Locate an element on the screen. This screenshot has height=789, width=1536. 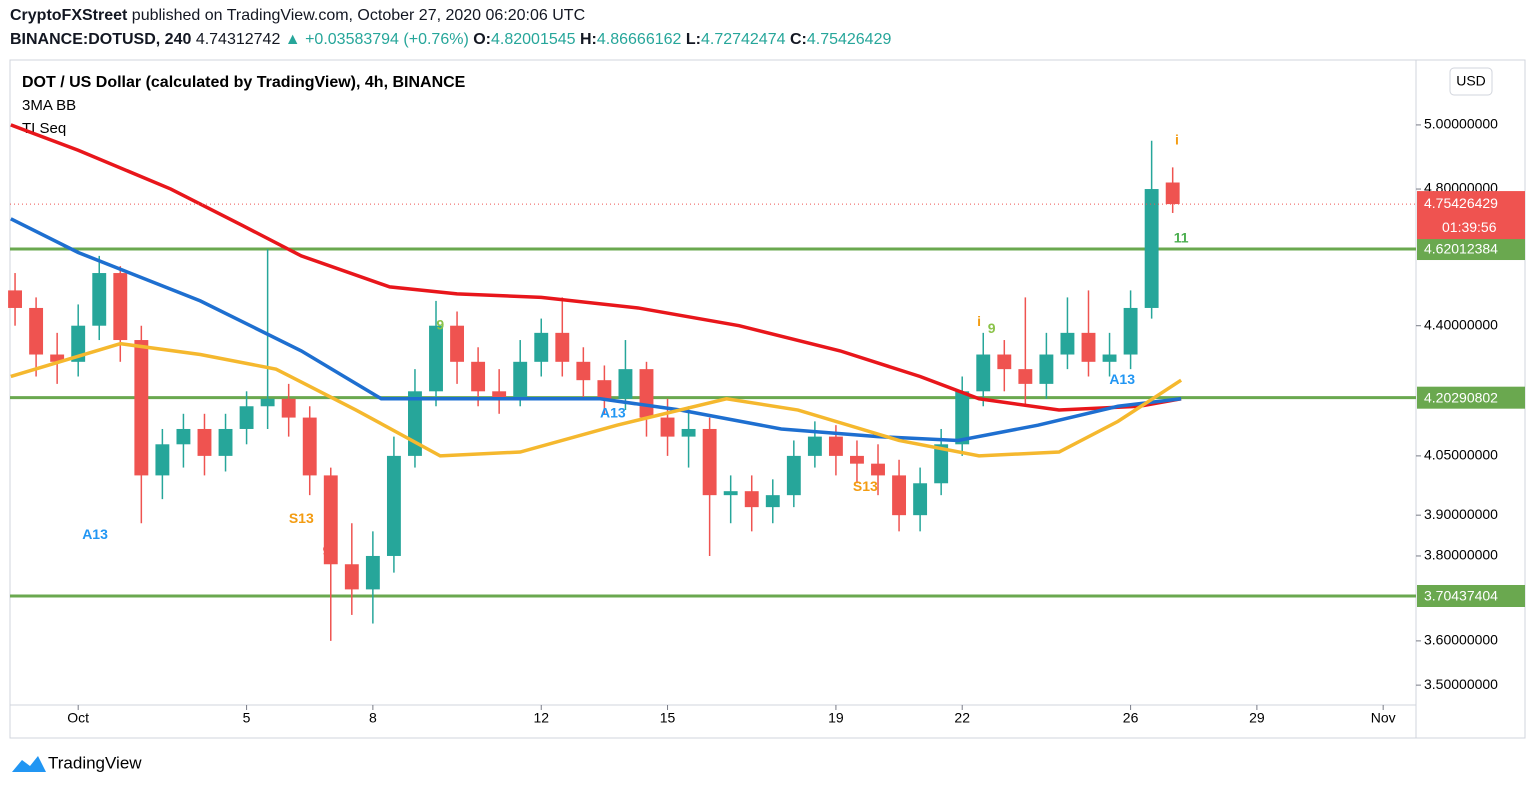
y-tick-label: 3.90000000 is located at coordinates (1461, 514).